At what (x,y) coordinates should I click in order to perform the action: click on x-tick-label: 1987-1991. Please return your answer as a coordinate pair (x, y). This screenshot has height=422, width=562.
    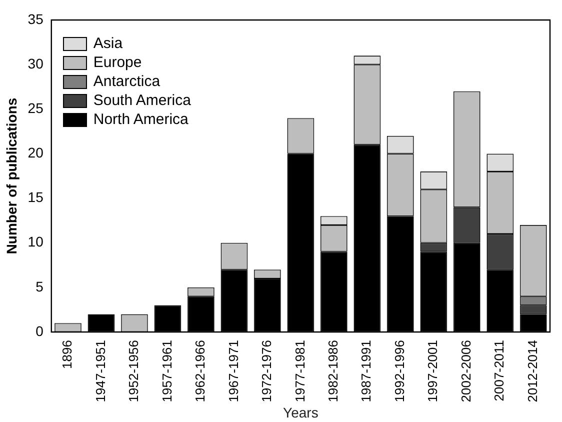
    Looking at the image, I should click on (366, 371).